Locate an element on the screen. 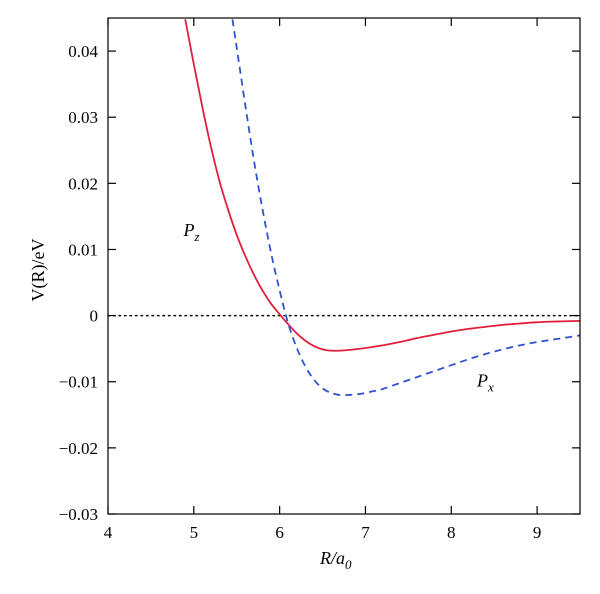  series-label-p-x-sub: x is located at coordinates (490, 386).